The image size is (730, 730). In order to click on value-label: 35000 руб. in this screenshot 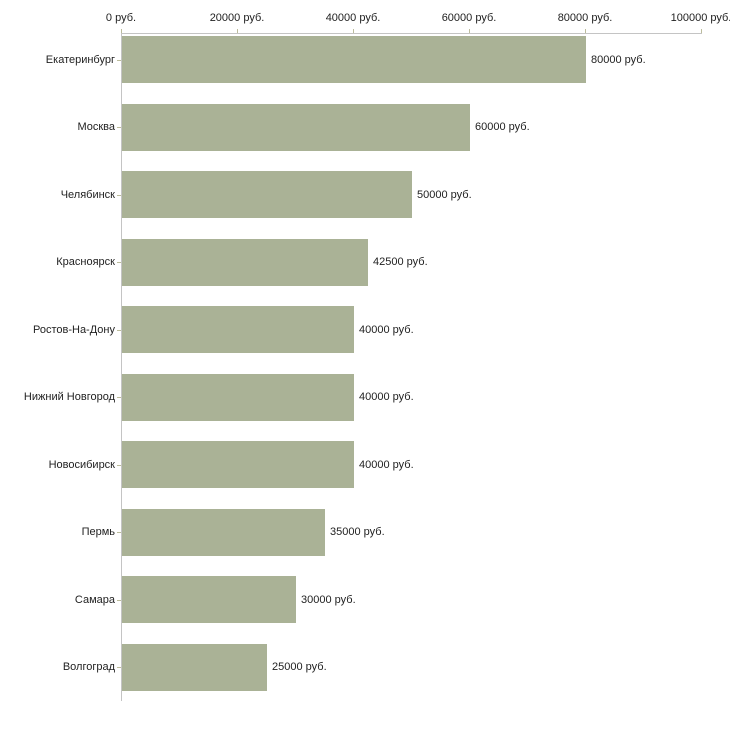, I will do `click(357, 532)`.